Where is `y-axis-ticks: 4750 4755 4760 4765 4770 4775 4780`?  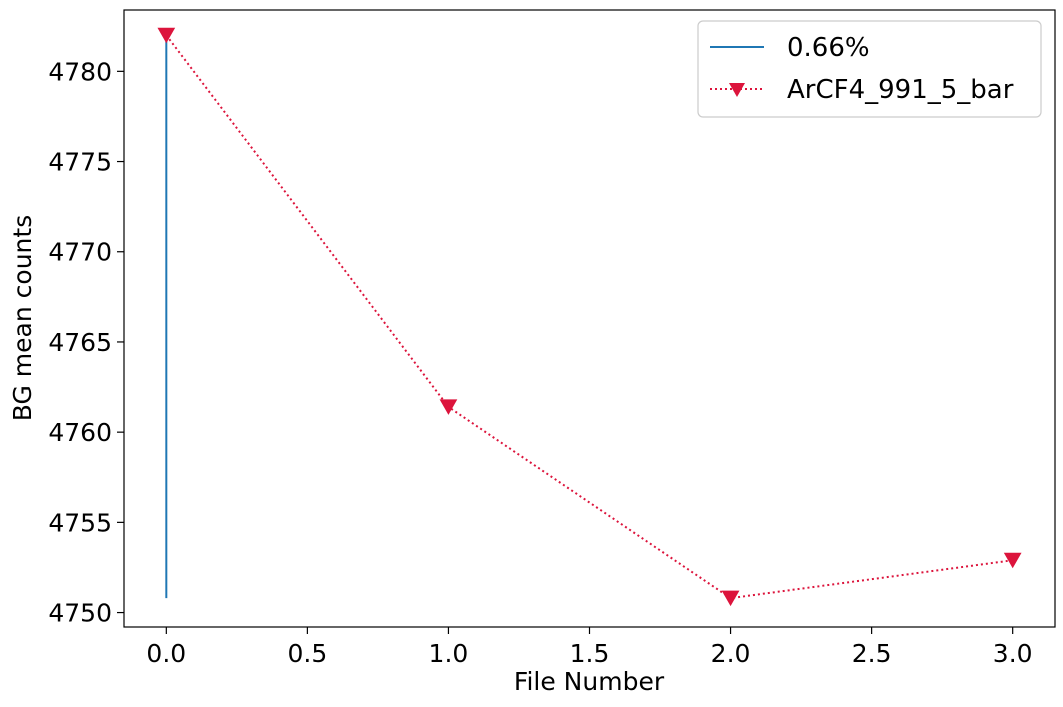 y-axis-ticks: 4750 4755 4760 4765 4770 4775 4780 is located at coordinates (86, 342).